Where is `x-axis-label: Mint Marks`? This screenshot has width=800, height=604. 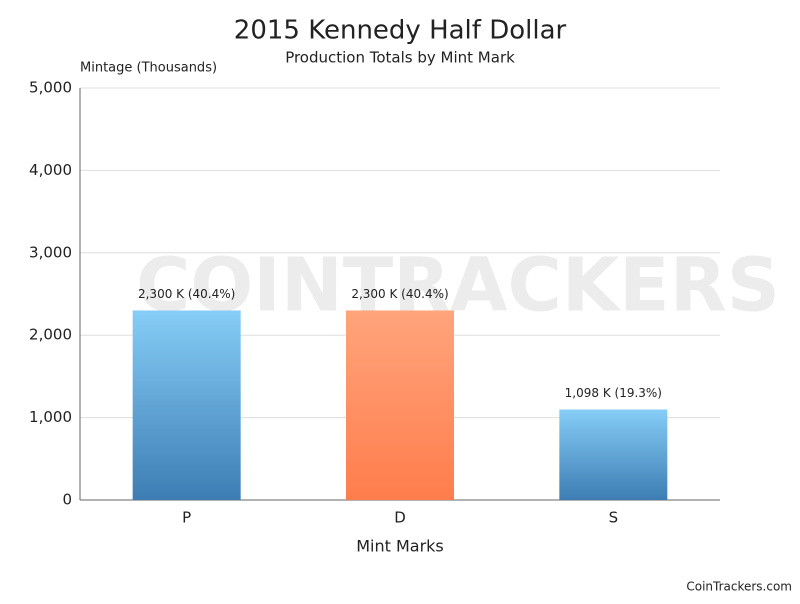 x-axis-label: Mint Marks is located at coordinates (400, 546).